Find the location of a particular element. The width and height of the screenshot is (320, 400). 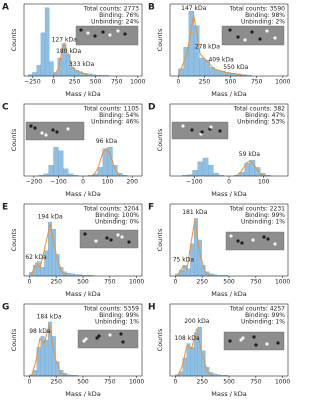

stats-text: Total counts: 3204 is located at coordinates (111, 209).